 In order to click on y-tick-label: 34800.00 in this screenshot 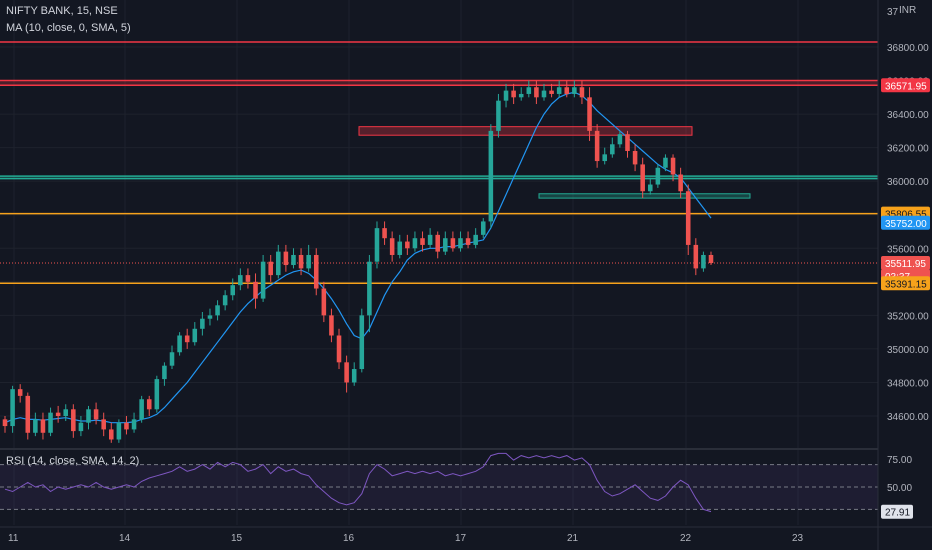, I will do `click(908, 383)`.